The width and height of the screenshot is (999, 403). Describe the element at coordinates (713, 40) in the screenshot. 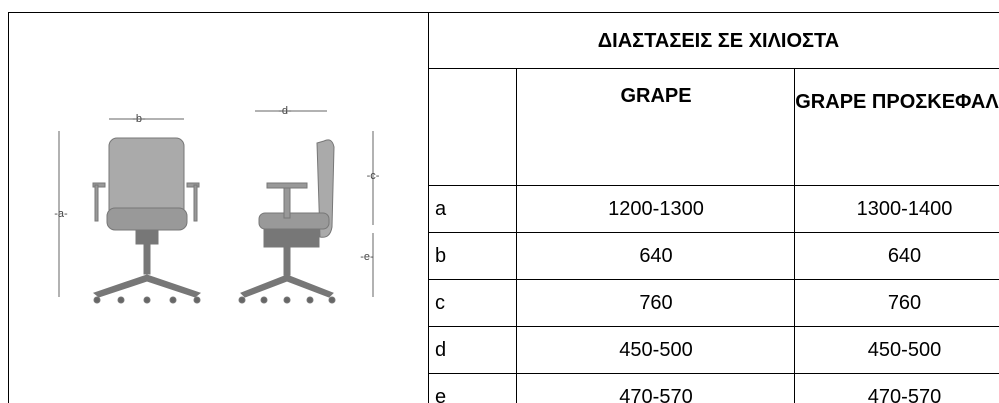

I see `table-title: ΔΙΑΣΤΑΣΕΙΣ ΣΕ ΧΙΛΙΟΣΤΑ` at that location.